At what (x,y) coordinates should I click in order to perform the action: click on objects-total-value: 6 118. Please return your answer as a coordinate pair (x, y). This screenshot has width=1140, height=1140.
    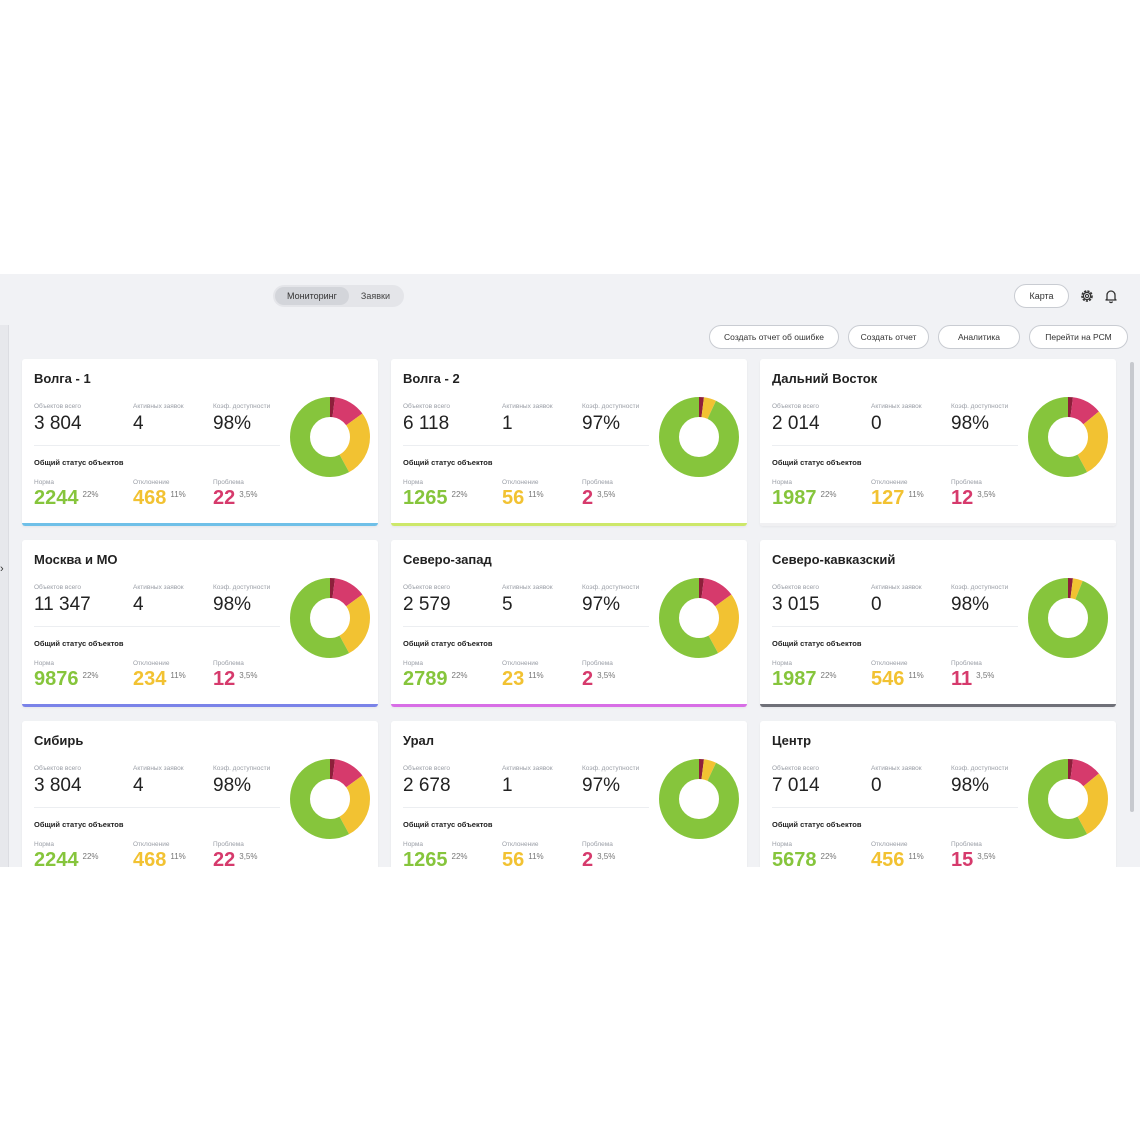
    Looking at the image, I should click on (426, 423).